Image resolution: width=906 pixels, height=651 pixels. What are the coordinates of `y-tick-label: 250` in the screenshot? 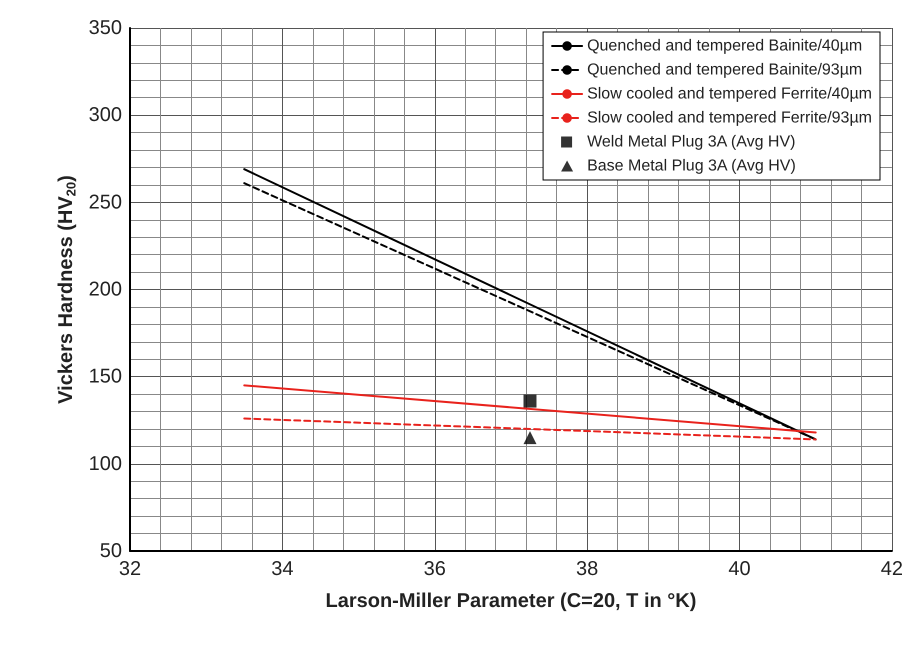 It's located at (105, 202).